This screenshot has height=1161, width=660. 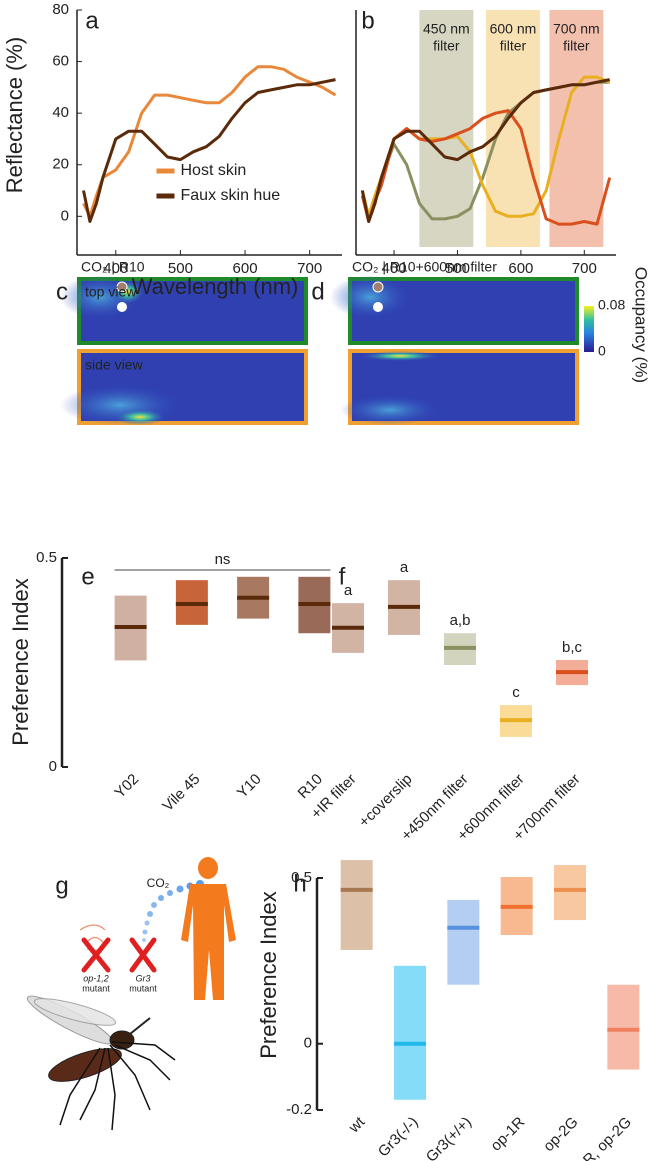 I want to click on panel-letter: d, so click(x=317, y=291).